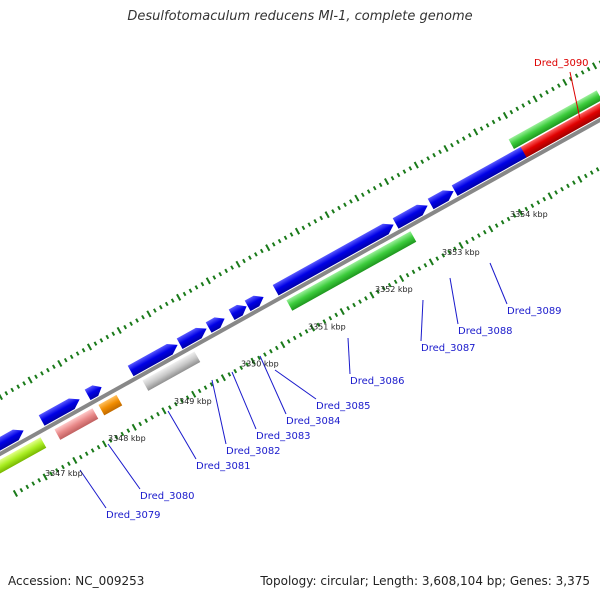  What do you see at coordinates (223, 466) in the screenshot?
I see `gene-label: Dred_3081` at bounding box center [223, 466].